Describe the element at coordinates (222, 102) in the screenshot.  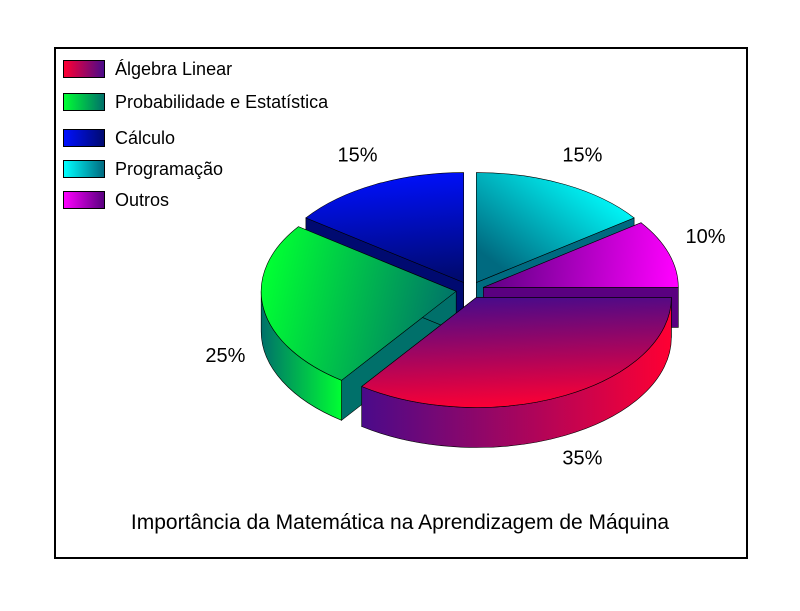
I see `legend-label: Probabilidade e Estatística` at that location.